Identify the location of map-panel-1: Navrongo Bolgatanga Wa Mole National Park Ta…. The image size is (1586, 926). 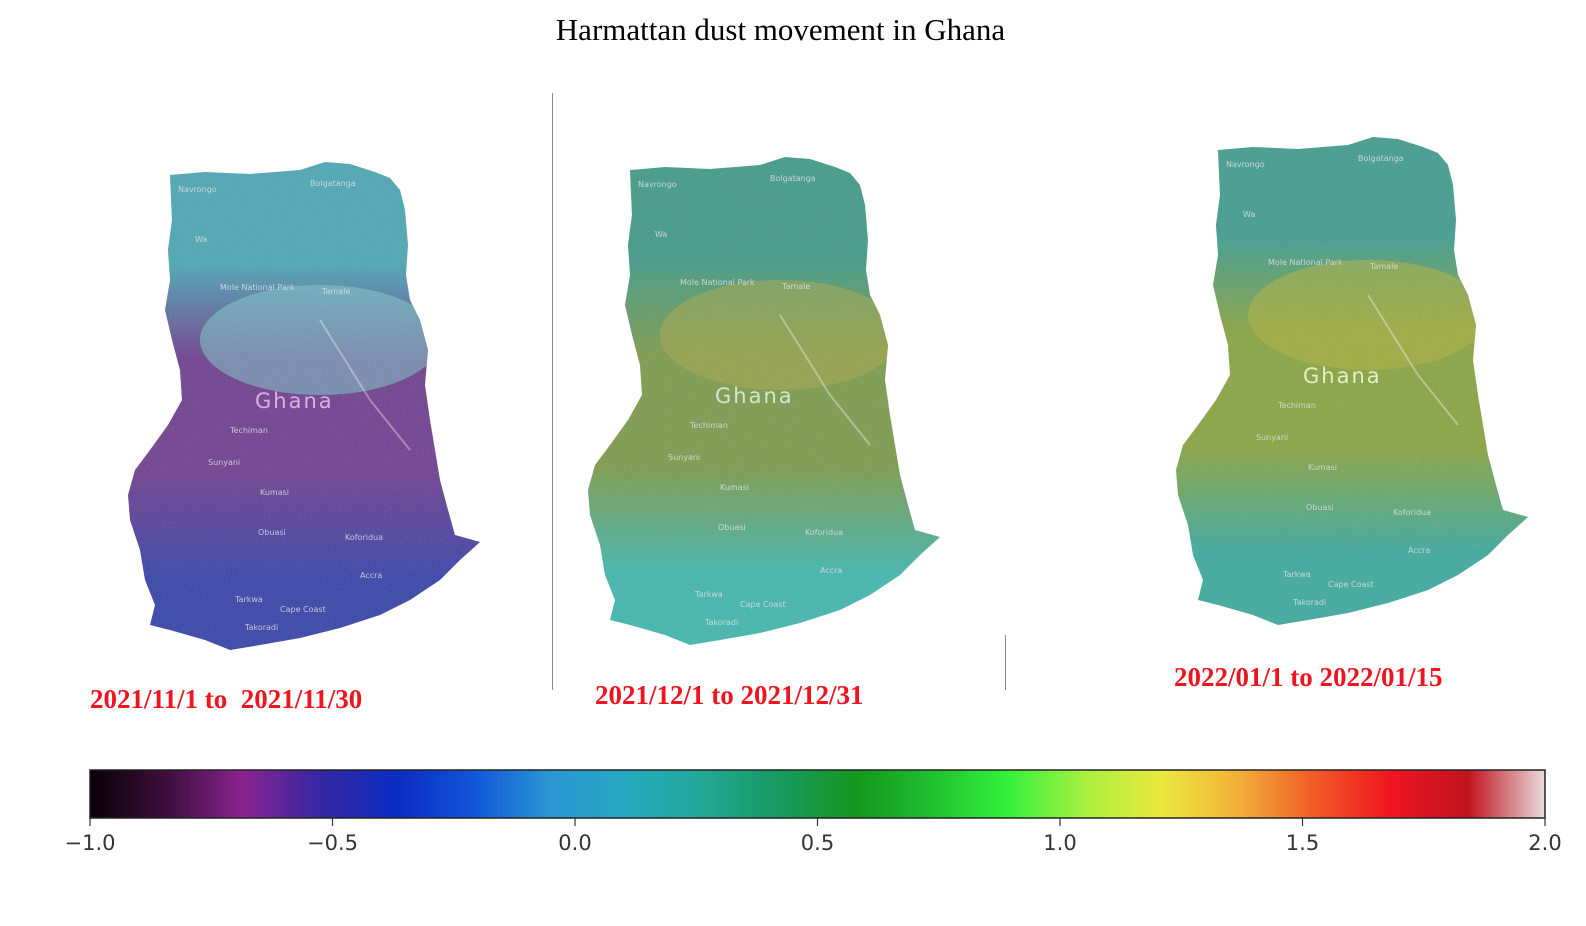
(304, 406).